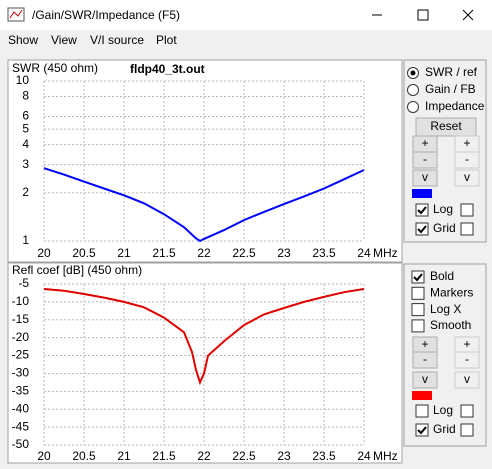  Describe the element at coordinates (77, 270) in the screenshot. I see `y-axis-label: Refl coef [dB] (450 ohm)` at that location.